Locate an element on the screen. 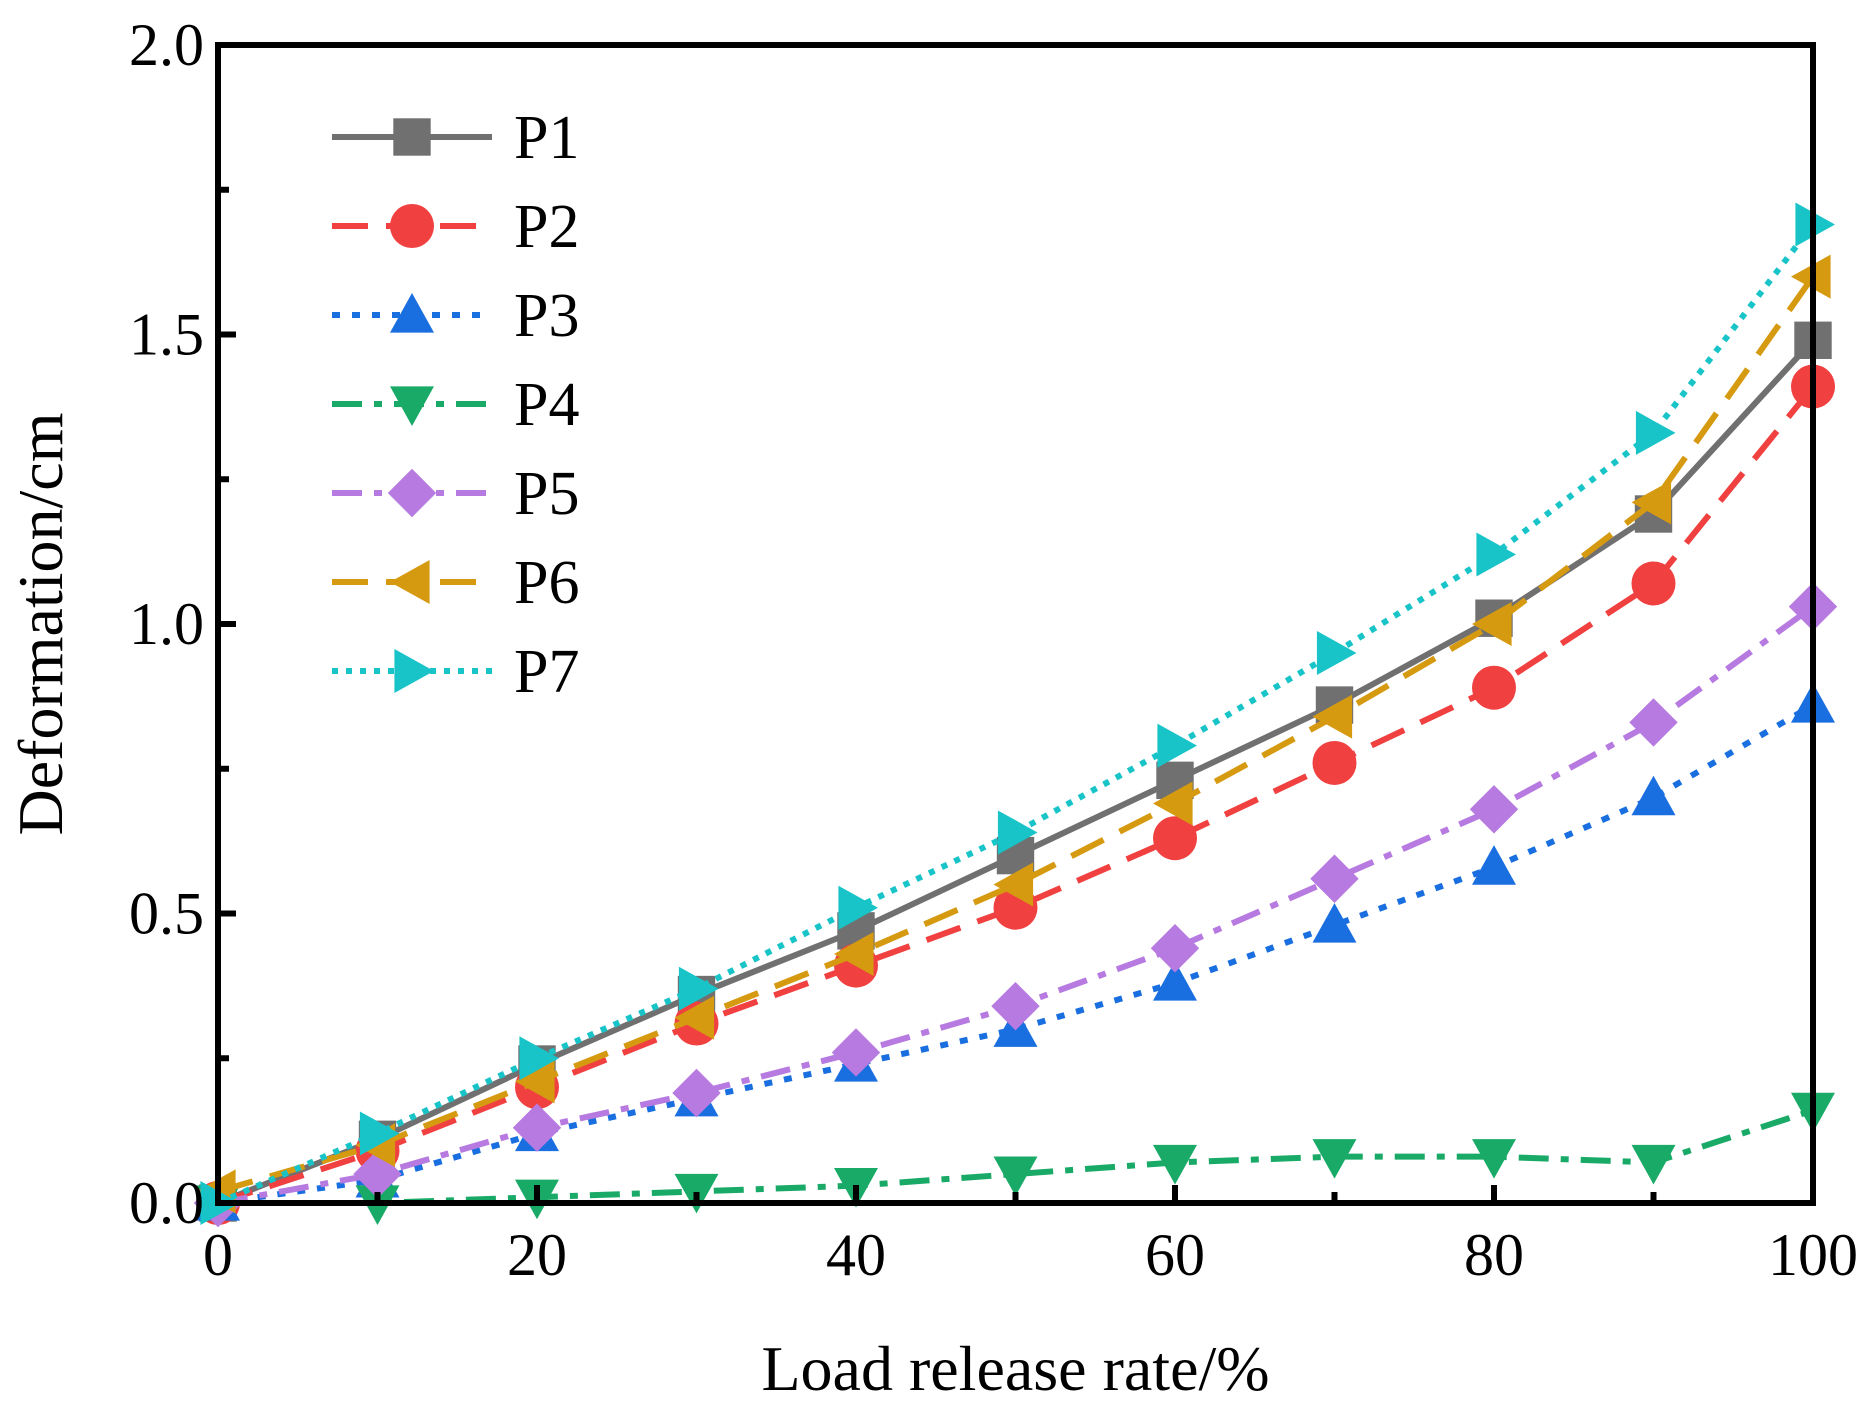 This screenshot has height=1422, width=1870. legend-label-p1: P1 is located at coordinates (546, 138).